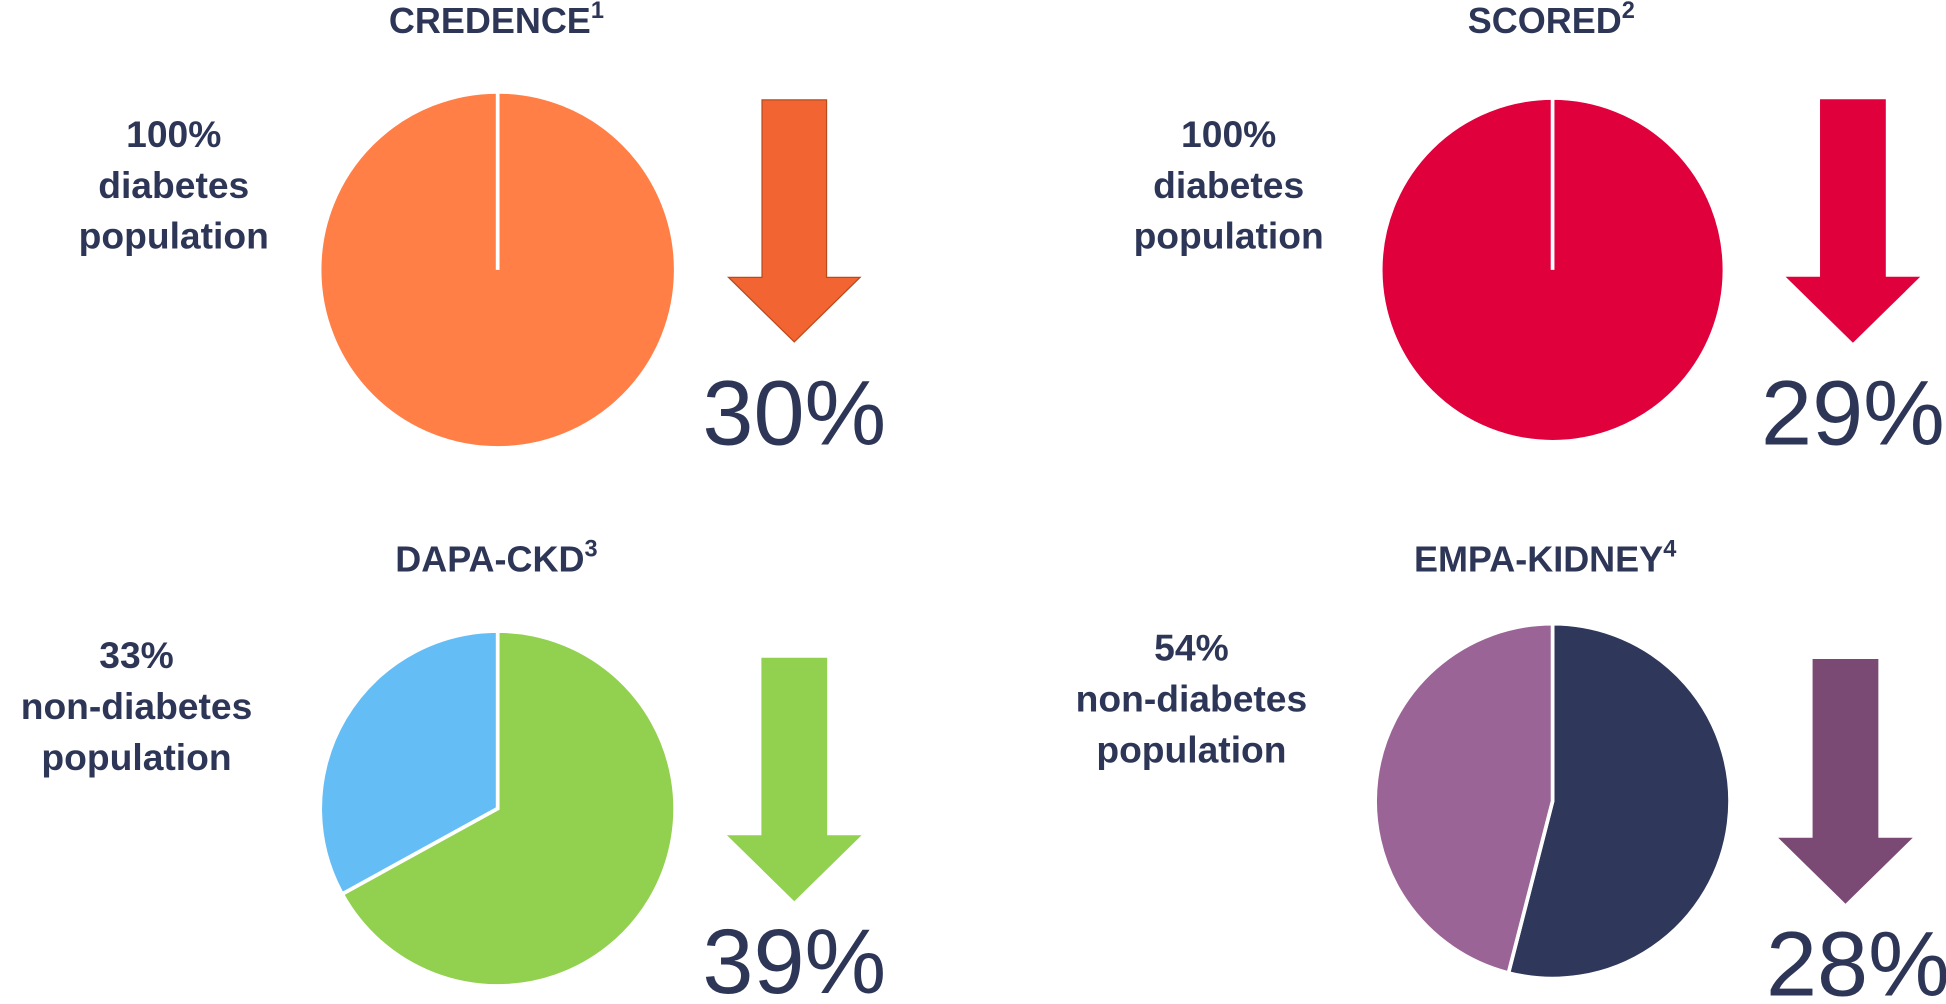 Image resolution: width=1946 pixels, height=1004 pixels. I want to click on reduction-value: 30%, so click(794, 413).